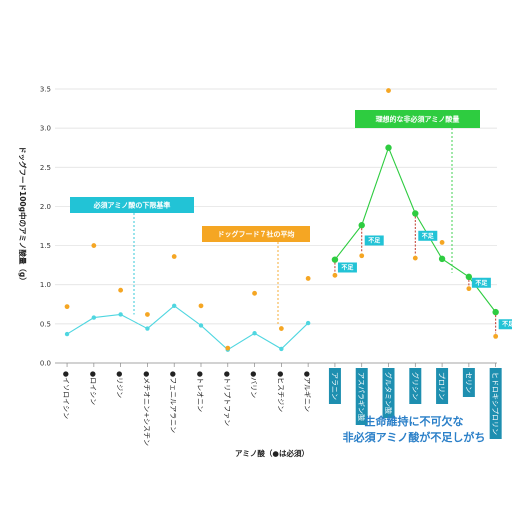  I want to click on y-tick-label: 3.5, so click(45, 90).